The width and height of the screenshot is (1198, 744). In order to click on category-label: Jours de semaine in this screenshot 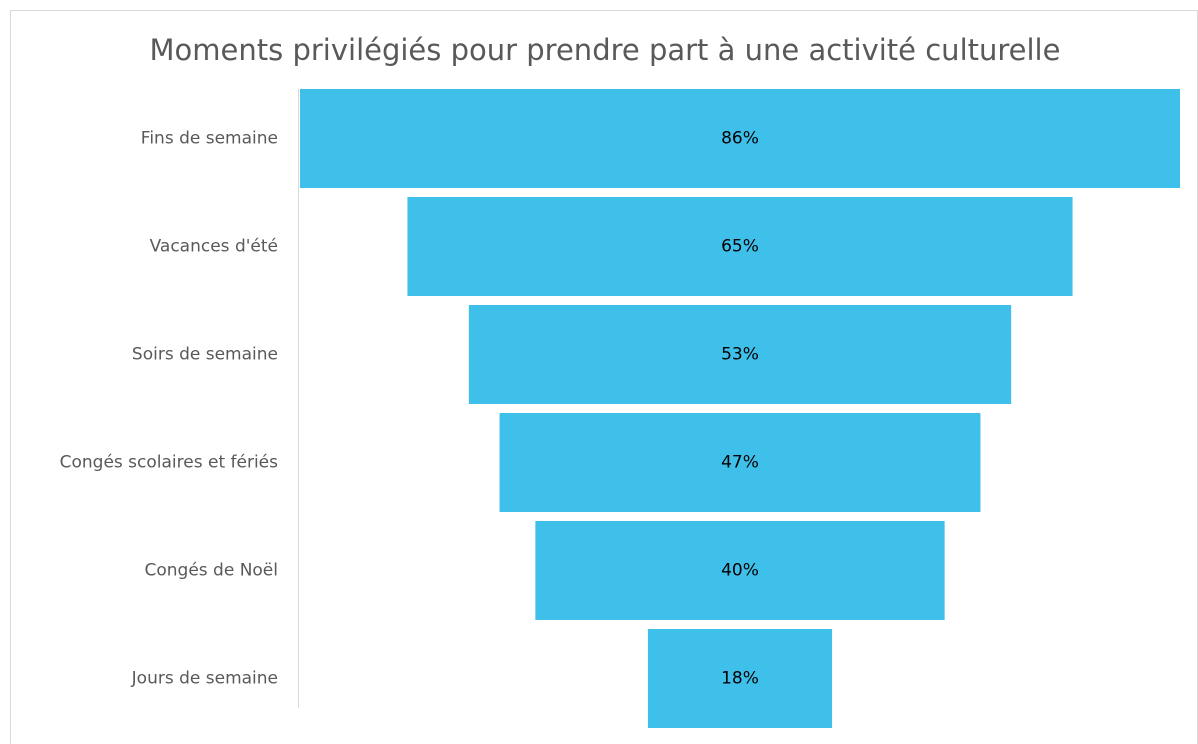, I will do `click(204, 679)`.